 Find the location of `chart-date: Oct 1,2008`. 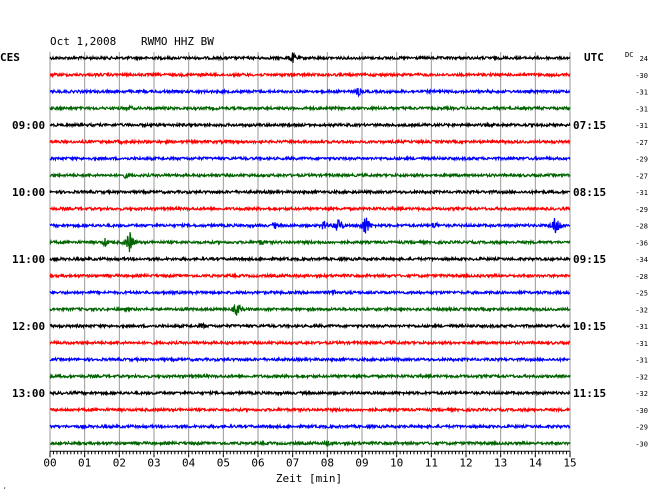

chart-date: Oct 1,2008 is located at coordinates (83, 41).